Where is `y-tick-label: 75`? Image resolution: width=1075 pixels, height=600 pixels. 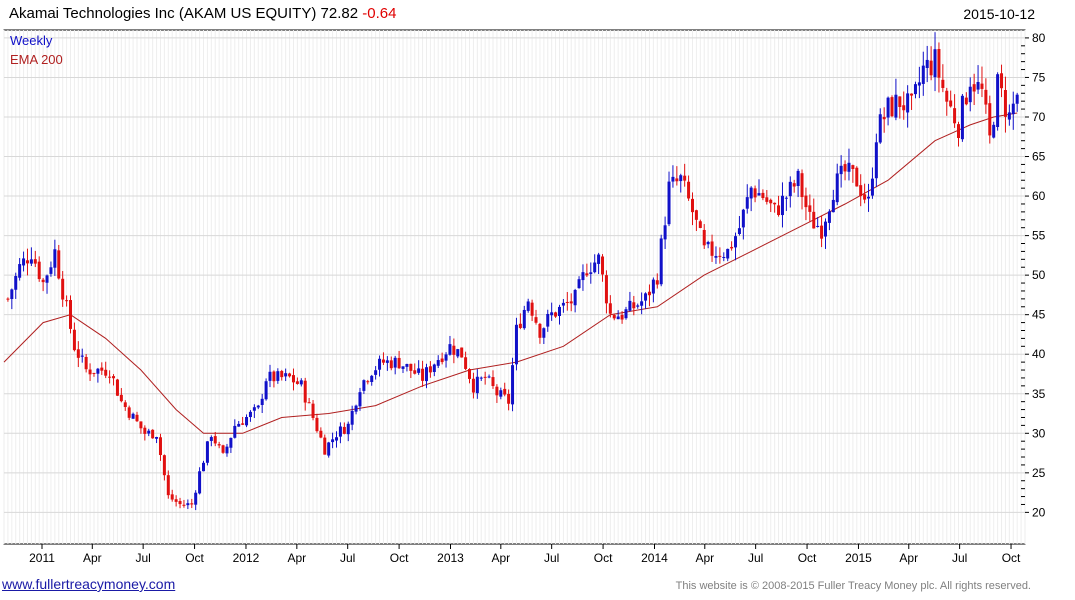
y-tick-label: 75 is located at coordinates (1039, 77).